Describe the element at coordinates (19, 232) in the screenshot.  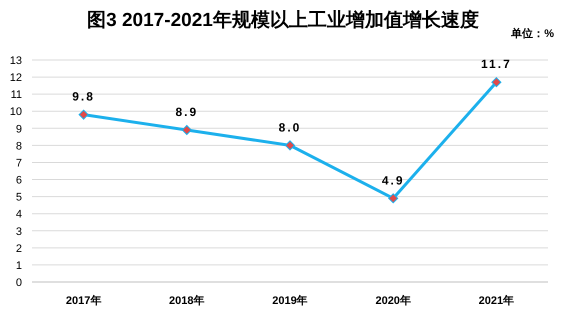
I see `y-tick-label: 3` at that location.